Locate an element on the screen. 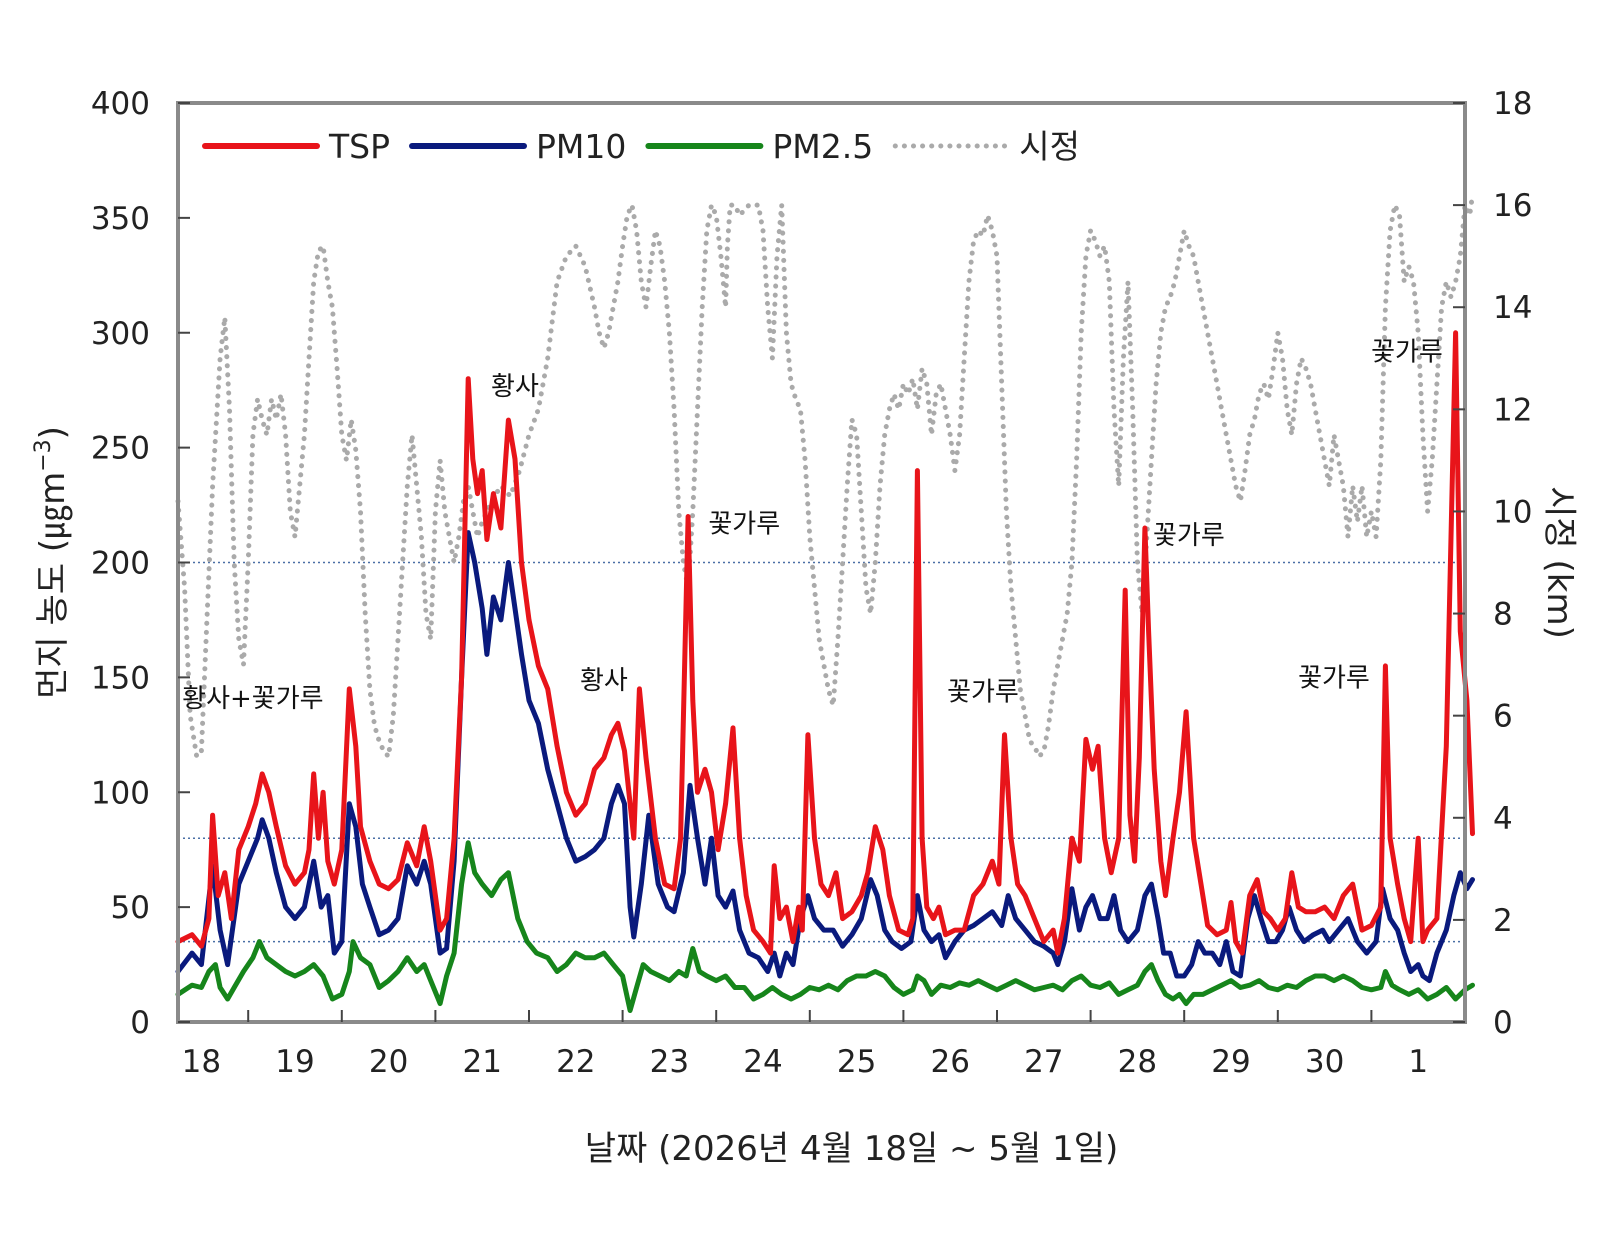 The width and height of the screenshot is (1600, 1251). x-tick-label-1: 19 is located at coordinates (294, 1062).